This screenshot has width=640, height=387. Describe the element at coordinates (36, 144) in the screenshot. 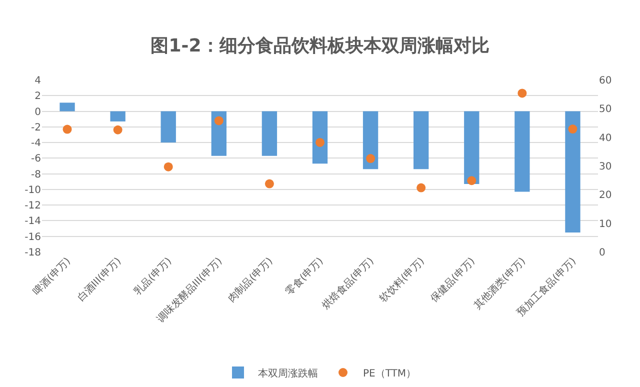

I see `y-tick-label: -4` at that location.